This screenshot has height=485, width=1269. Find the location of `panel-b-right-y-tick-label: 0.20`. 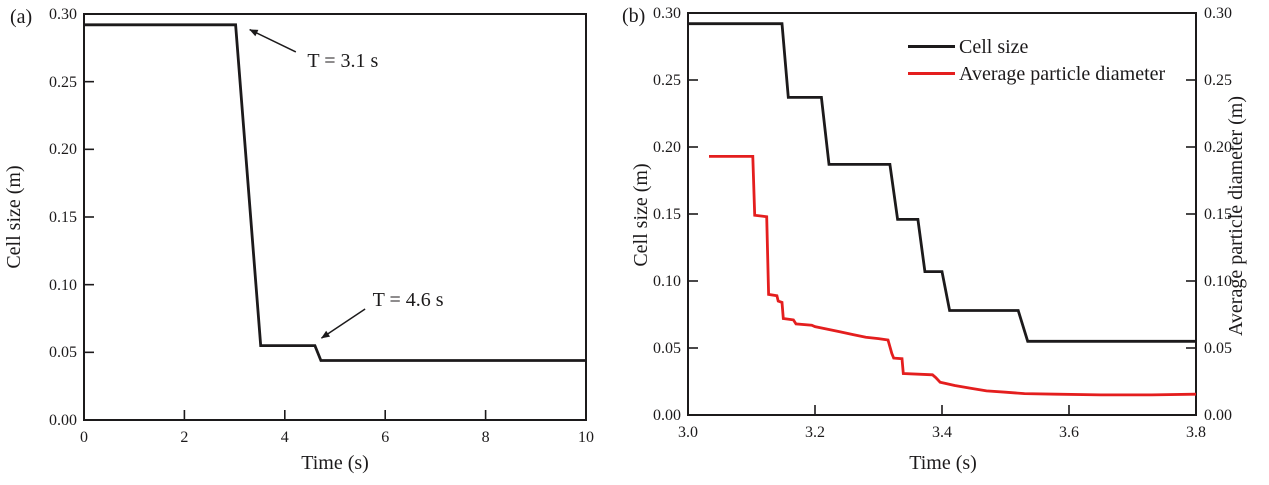

panel-b-right-y-tick-label: 0.20 is located at coordinates (1218, 147).